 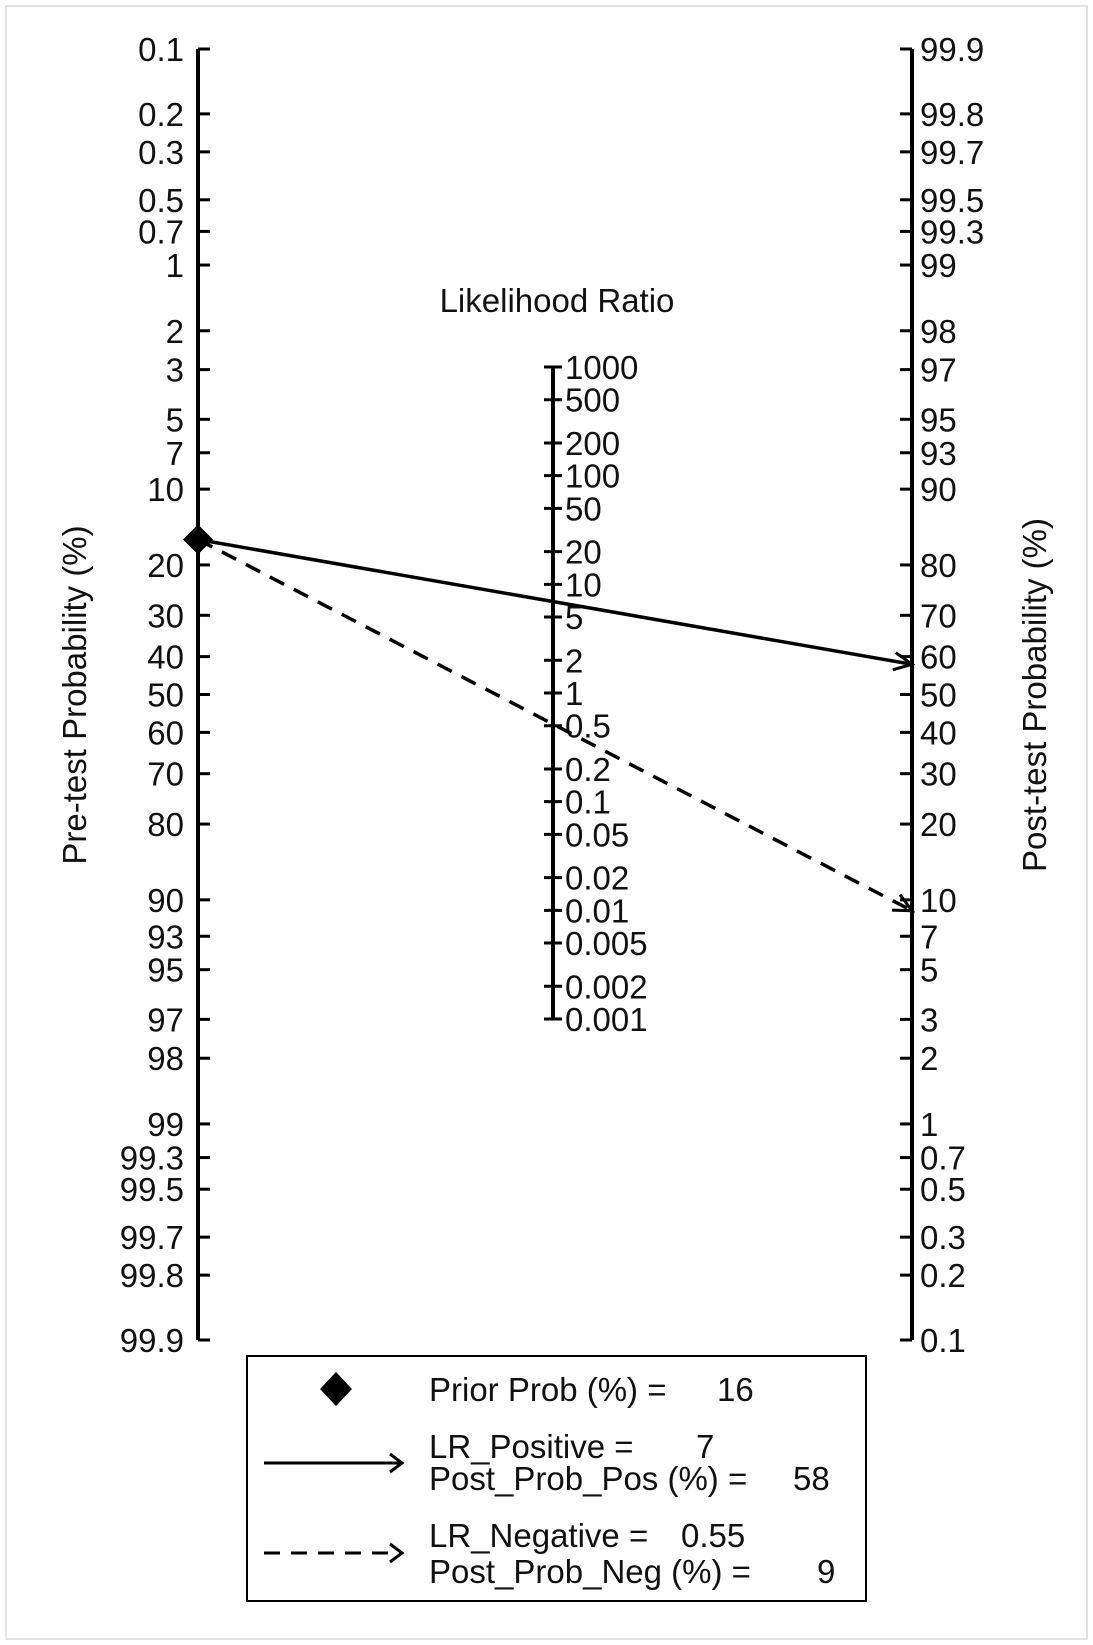 What do you see at coordinates (152, 1189) in the screenshot?
I see `pretest-tick-label: 99.5` at bounding box center [152, 1189].